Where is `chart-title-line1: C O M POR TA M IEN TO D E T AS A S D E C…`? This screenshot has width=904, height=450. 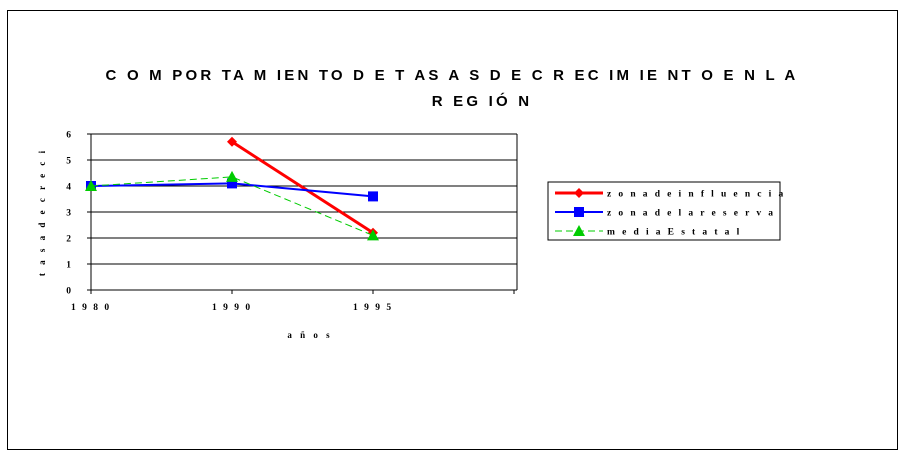 chart-title-line1: C O M POR TA M IEN TO D E T AS A S D E C… is located at coordinates (452, 75).